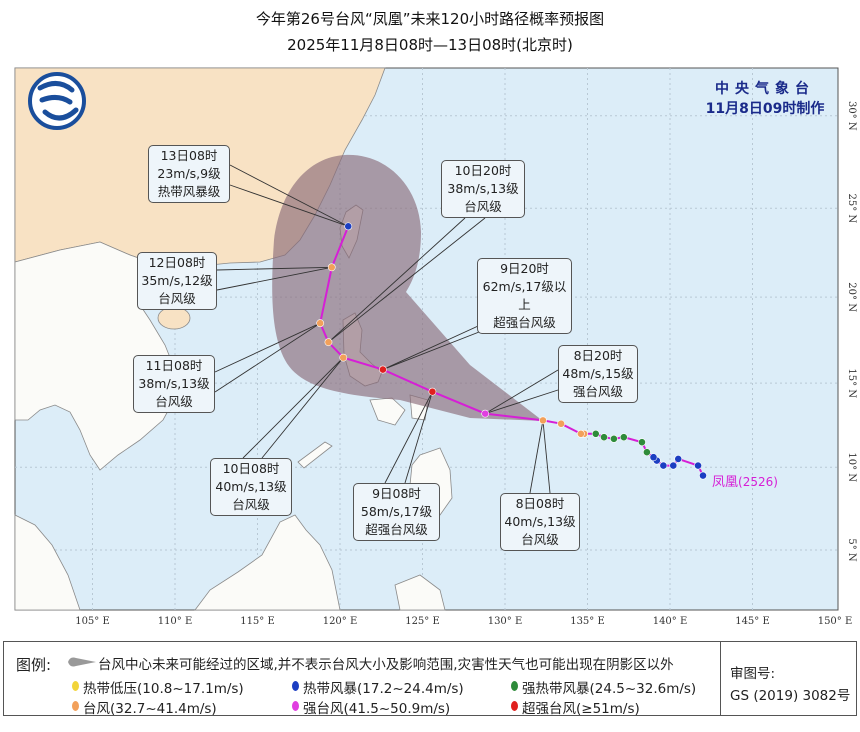 This screenshot has width=860, height=732. Describe the element at coordinates (851, 116) in the screenshot. I see `lat-tick-label: 30° N` at that location.